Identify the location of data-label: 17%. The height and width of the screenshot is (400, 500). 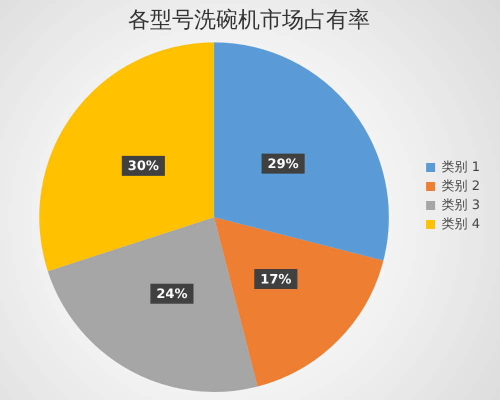
(276, 280).